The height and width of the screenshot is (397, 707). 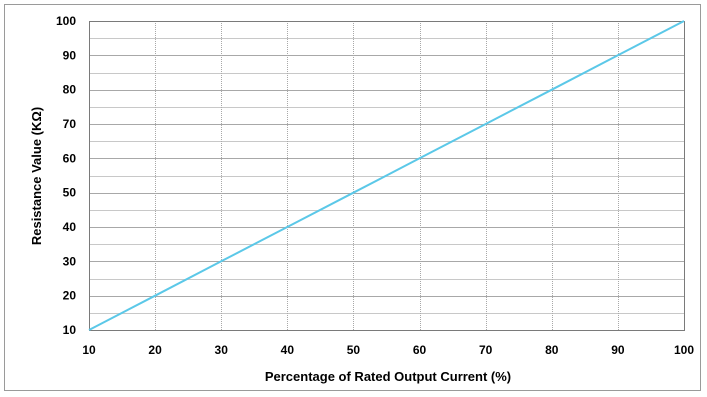 I want to click on y-tick-label: 20, so click(x=70, y=296).